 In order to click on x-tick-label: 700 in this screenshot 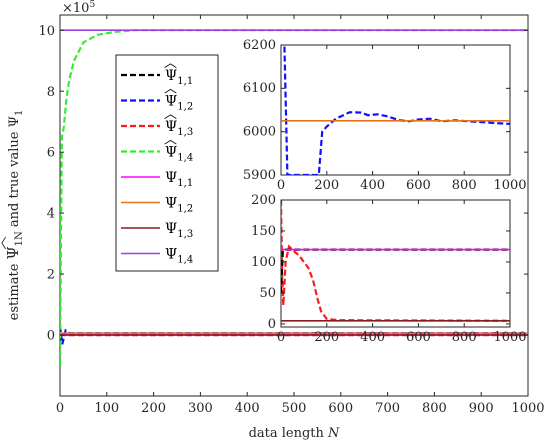, I will do `click(387, 408)`.